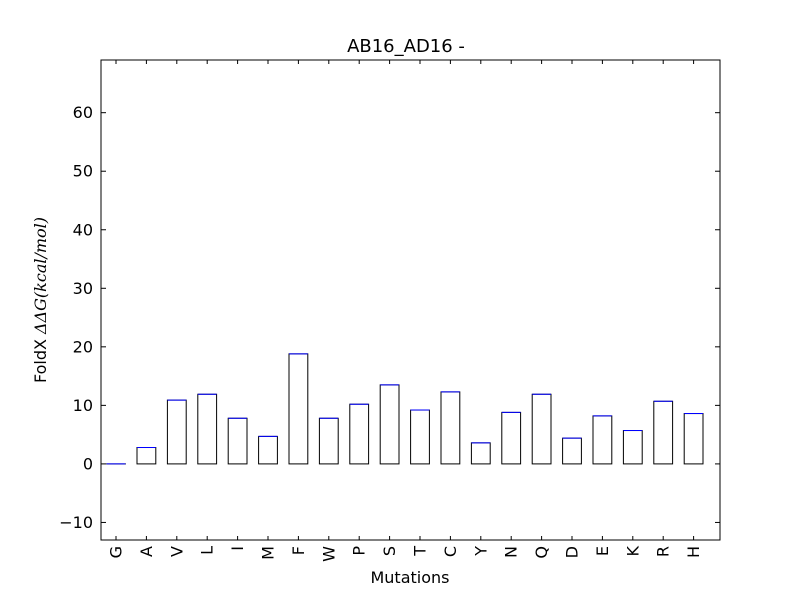 The height and width of the screenshot is (600, 800). Describe the element at coordinates (541, 552) in the screenshot. I see `x-tick-label-Q: Q` at that location.